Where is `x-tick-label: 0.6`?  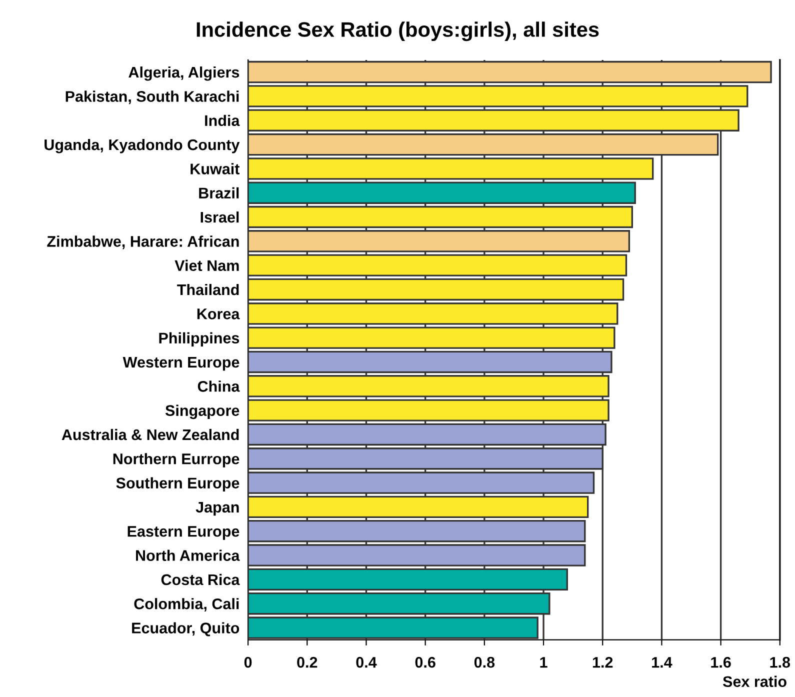
x-tick-label: 0.6 is located at coordinates (425, 662).